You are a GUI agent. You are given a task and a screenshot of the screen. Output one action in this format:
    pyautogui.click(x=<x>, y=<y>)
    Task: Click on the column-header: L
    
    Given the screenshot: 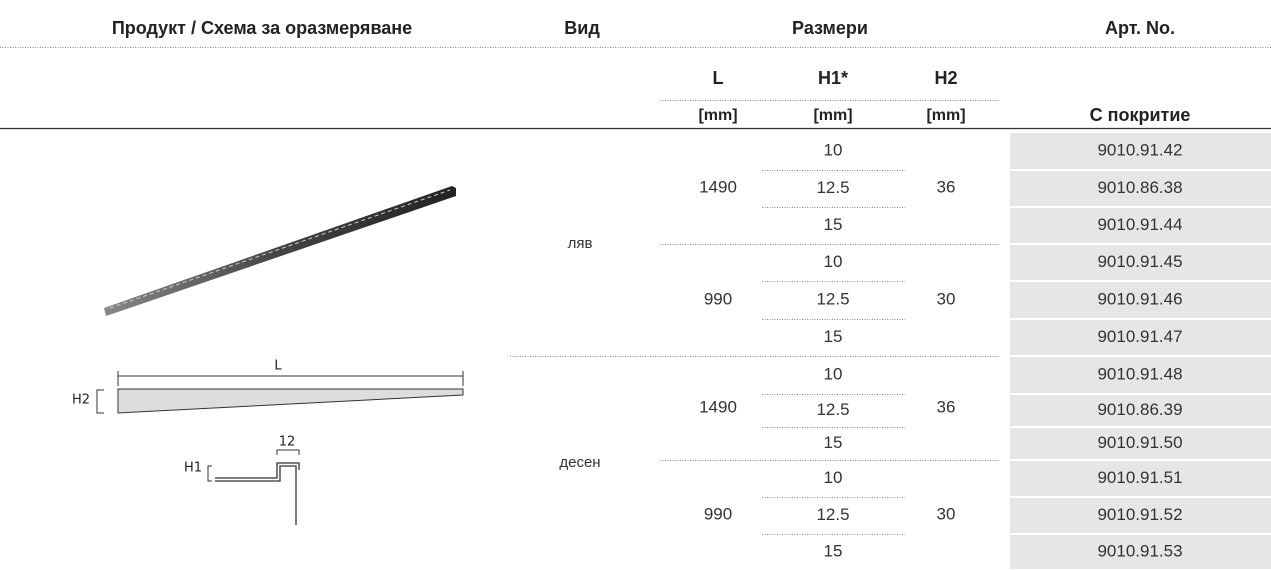 What is the action you would take?
    pyautogui.click(x=718, y=78)
    